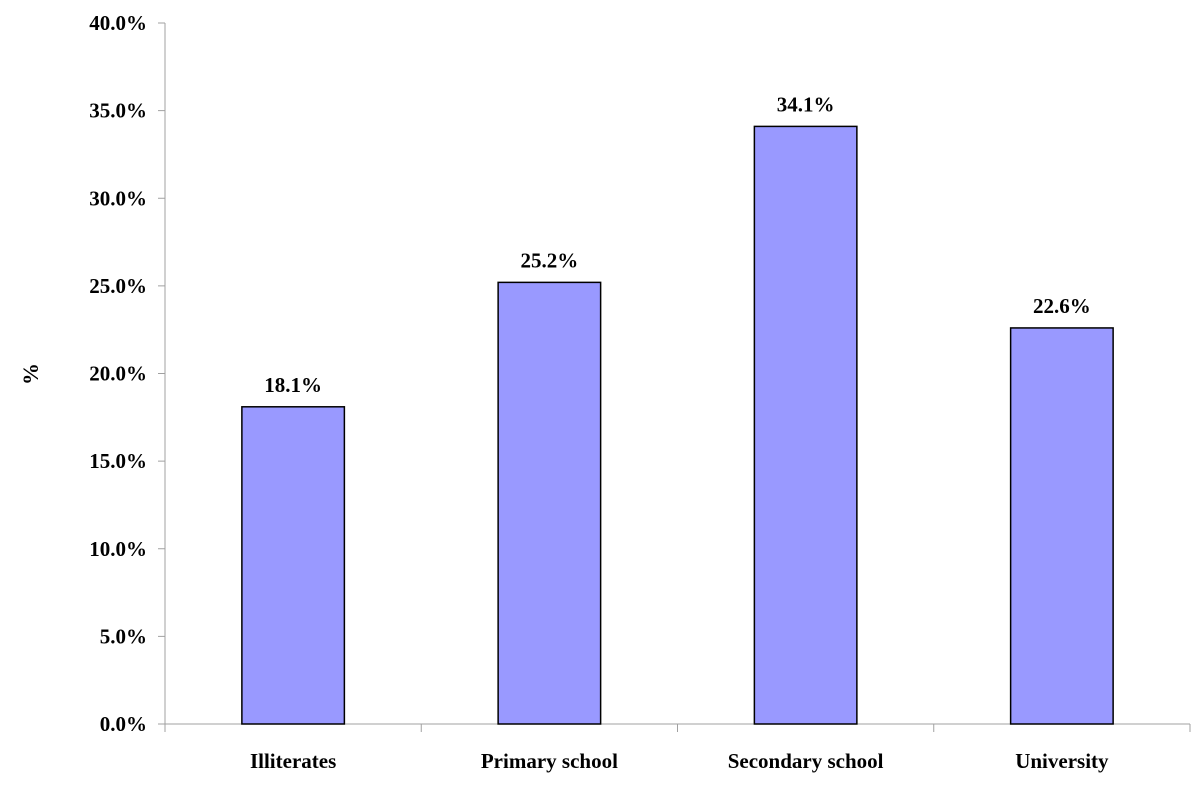  I want to click on bar-value-label: 22.6%, so click(1062, 306).